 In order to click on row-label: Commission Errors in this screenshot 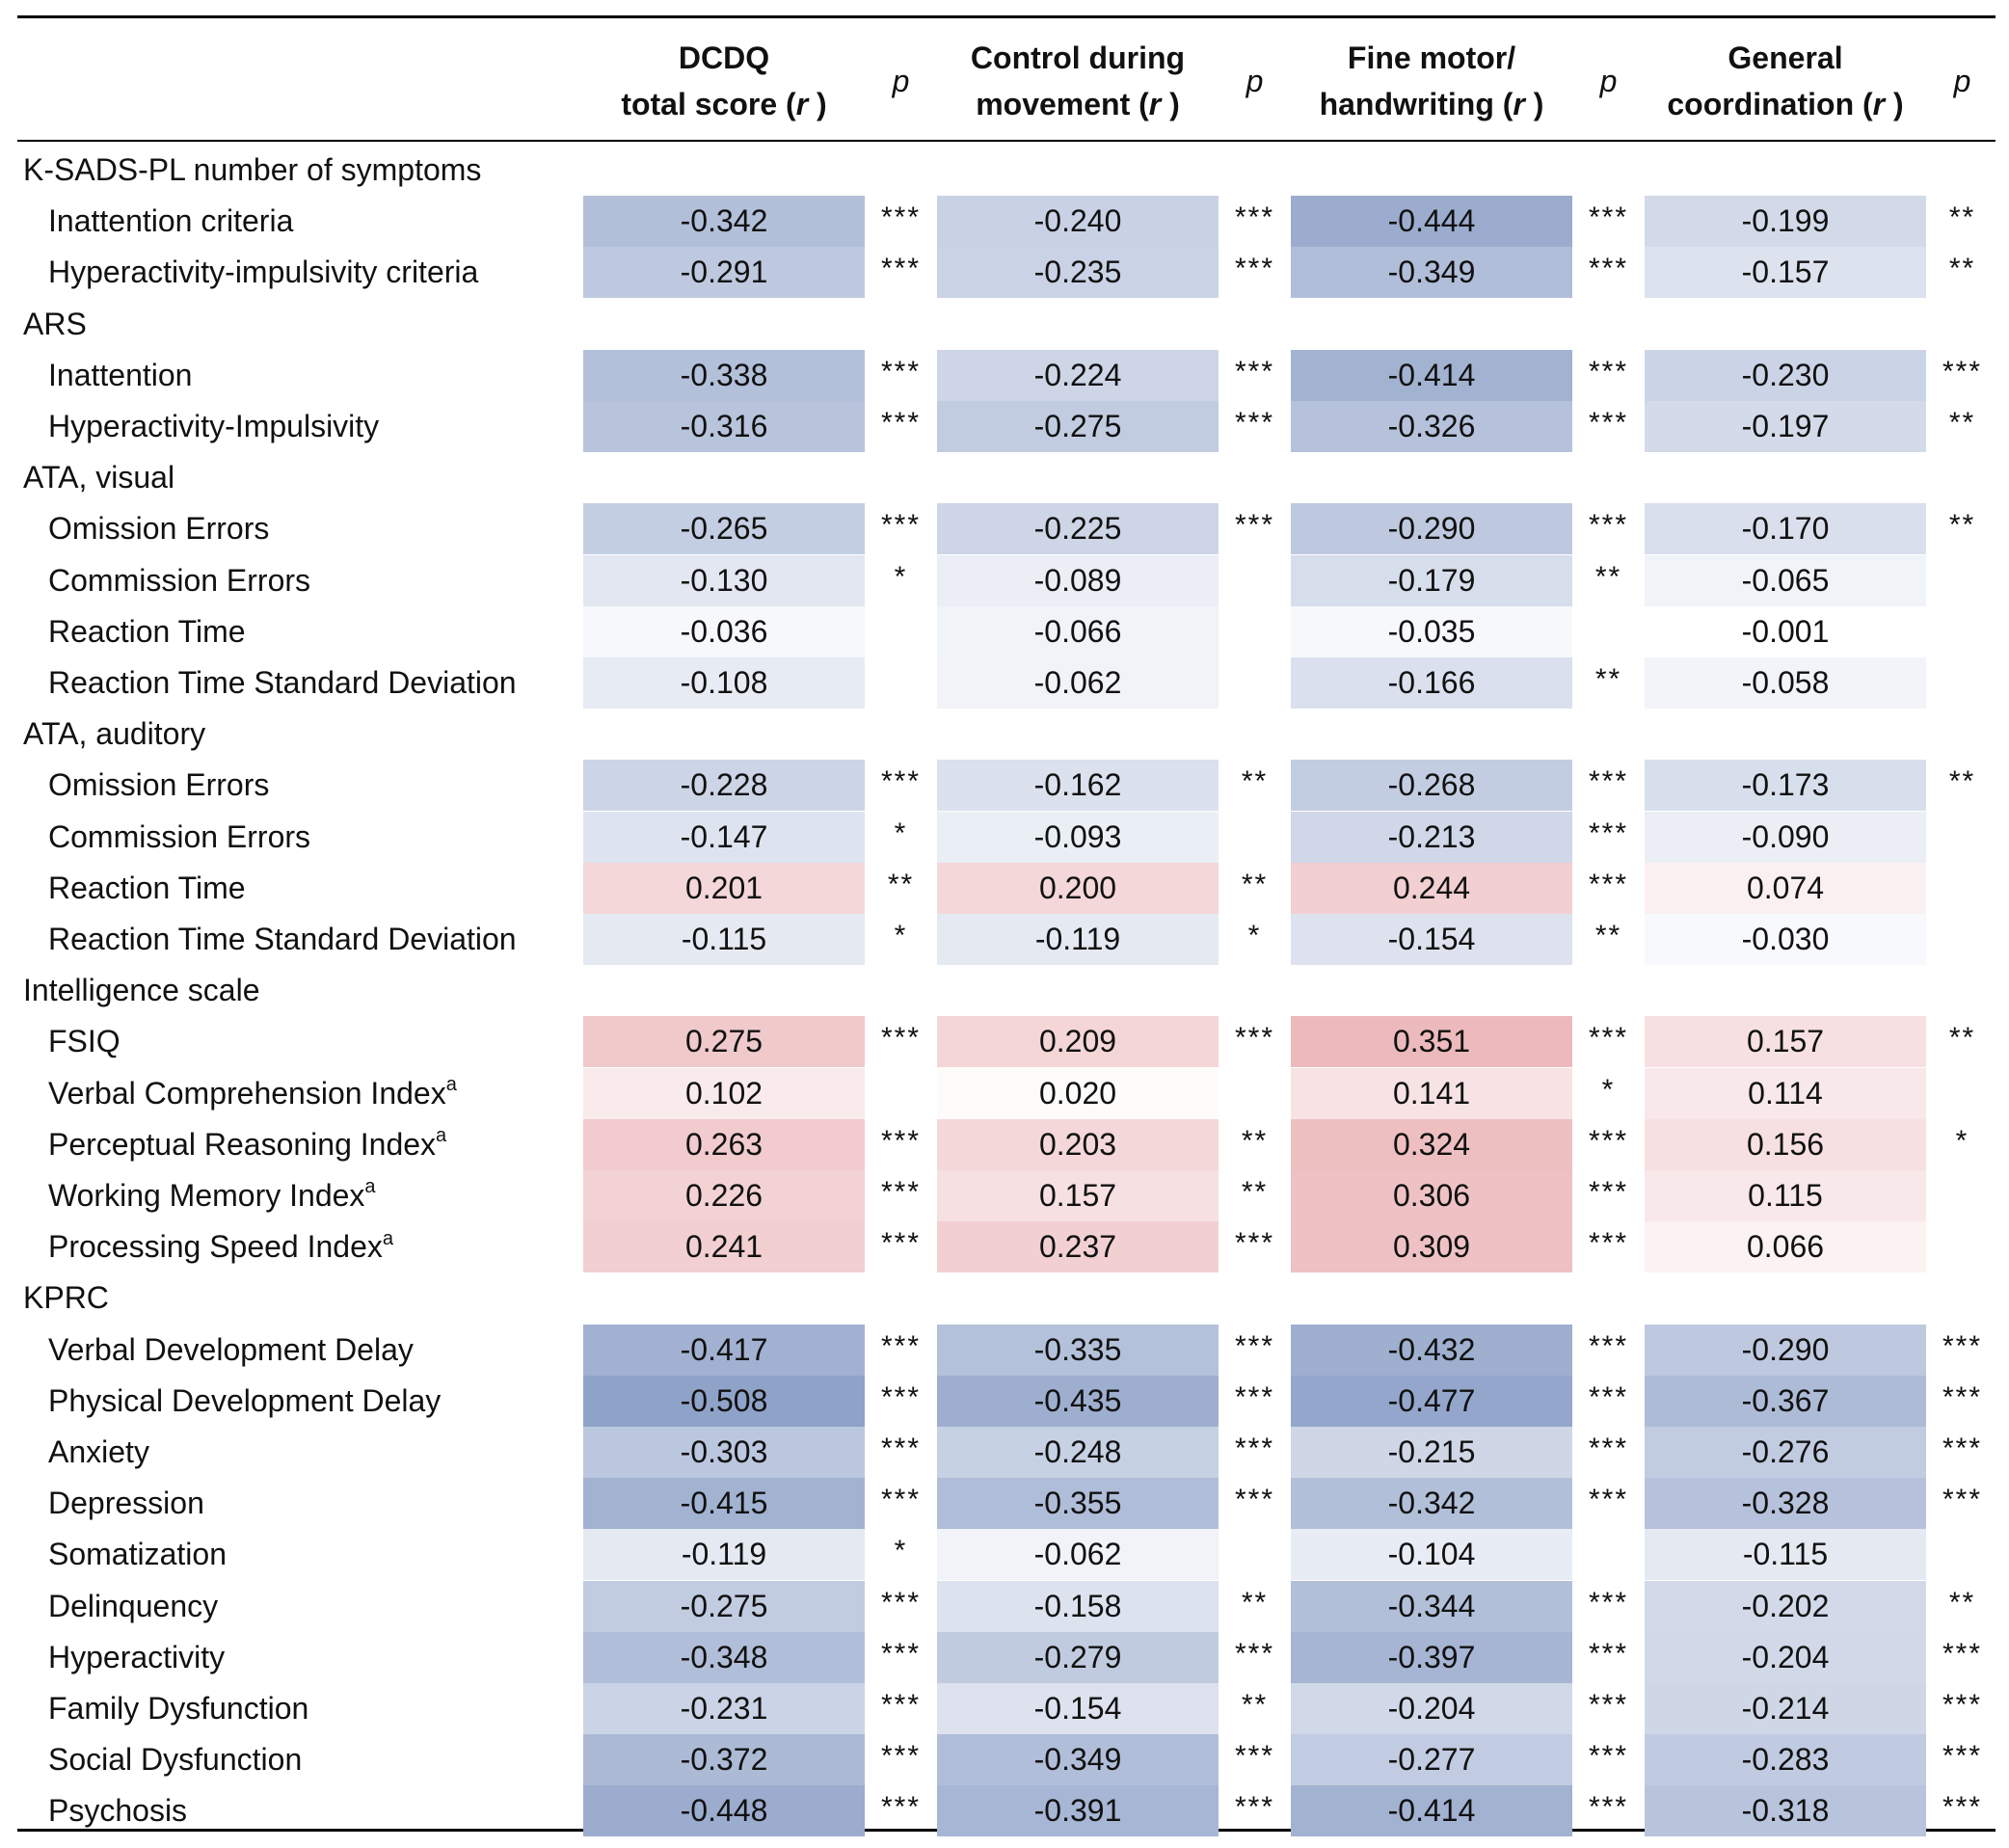, I will do `click(179, 838)`.